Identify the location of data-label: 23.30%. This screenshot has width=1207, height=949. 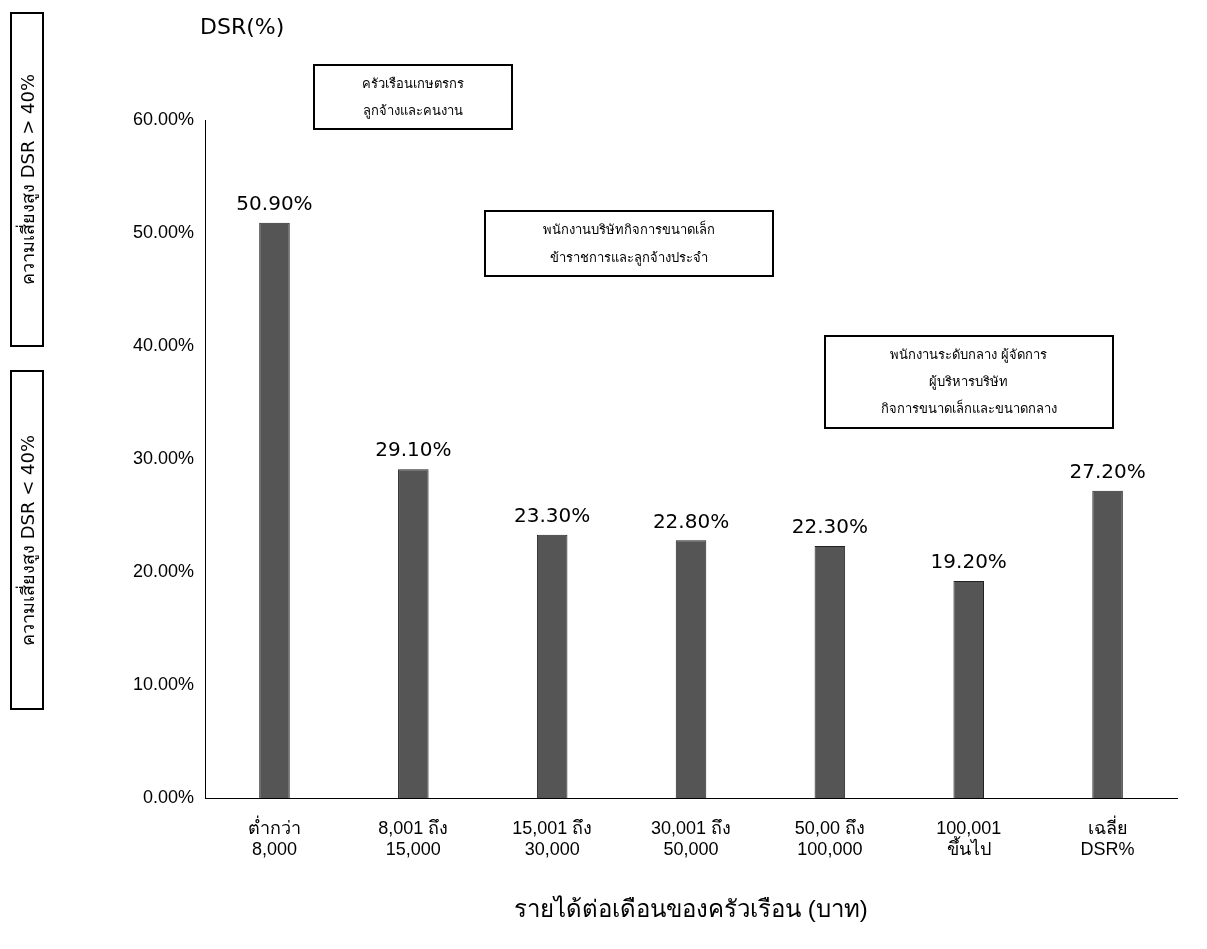
(552, 514).